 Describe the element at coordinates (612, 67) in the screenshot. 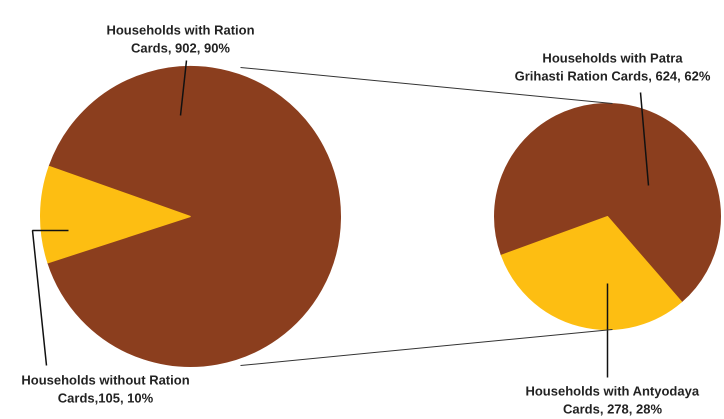

I see `slice-label: Households with Patra Grihasti Ration Cards, 624, 62%` at that location.